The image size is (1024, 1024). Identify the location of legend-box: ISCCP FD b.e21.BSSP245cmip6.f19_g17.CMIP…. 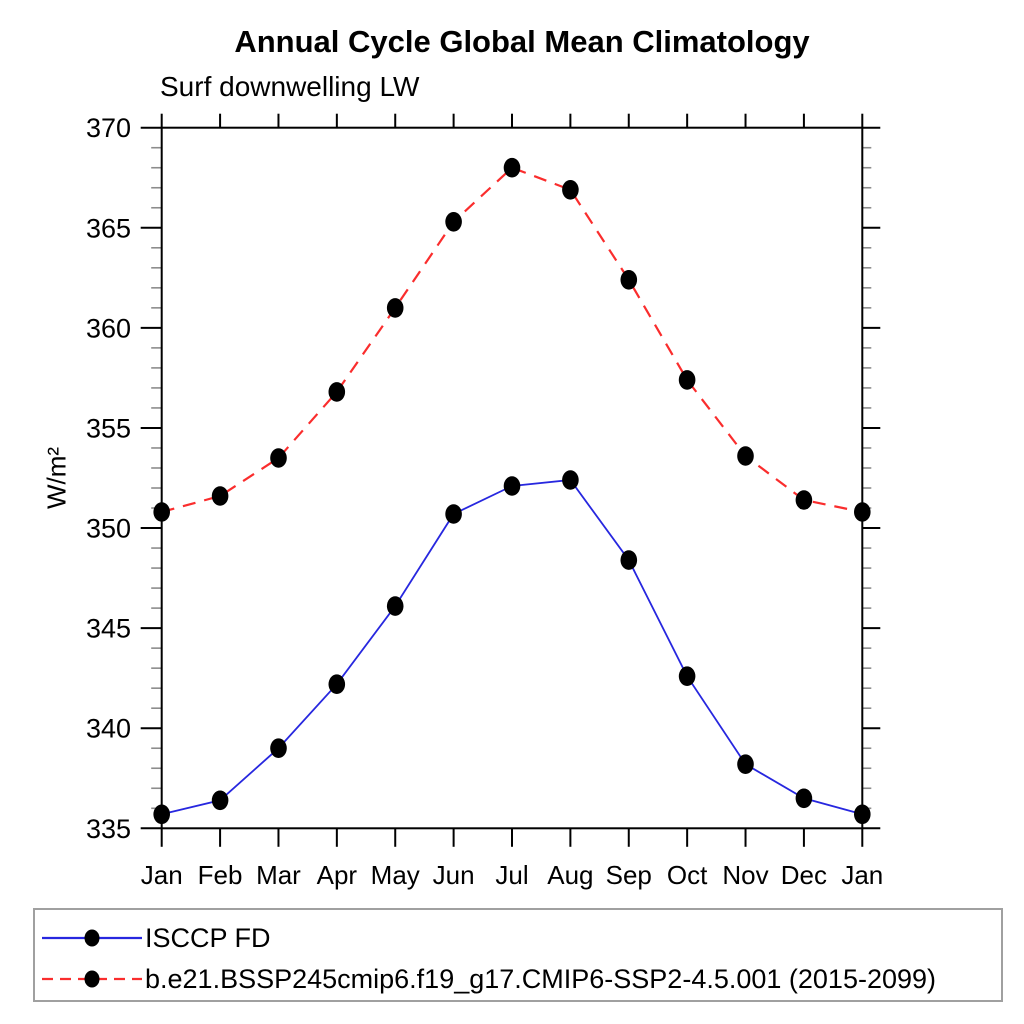
(518, 955).